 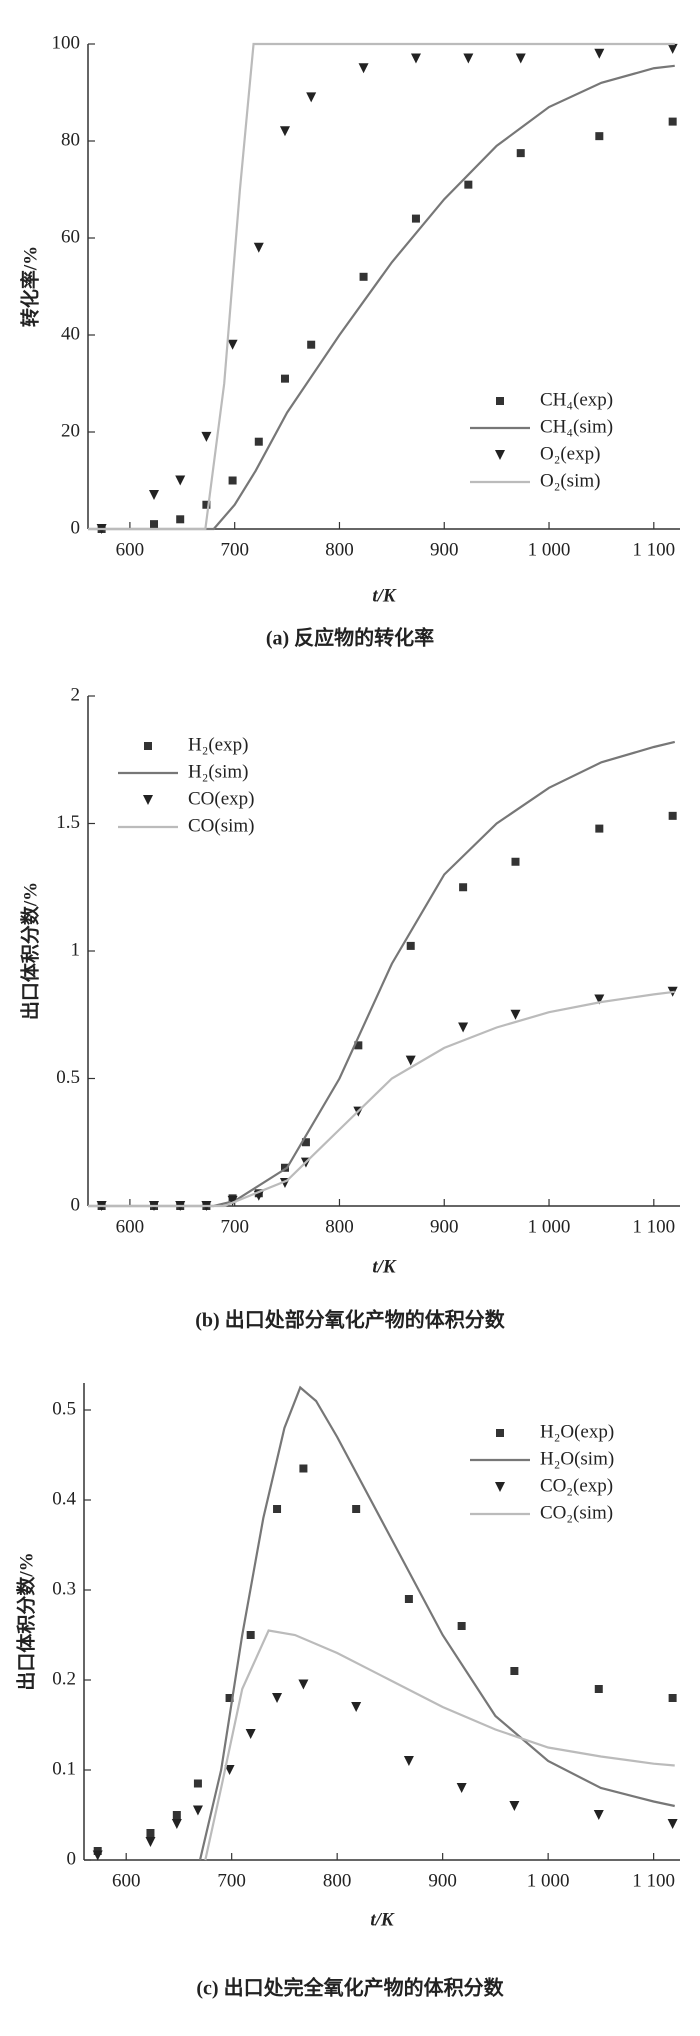 What do you see at coordinates (76, 949) in the screenshot?
I see `y-tick-label: 1` at bounding box center [76, 949].